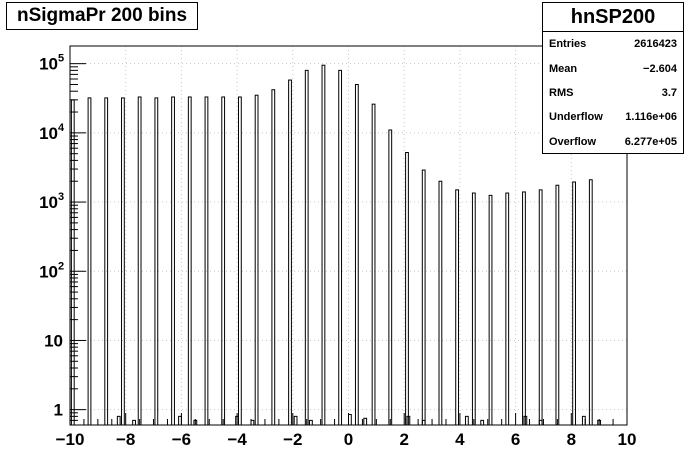  I want to click on stats-value: 2616423, so click(655, 44).